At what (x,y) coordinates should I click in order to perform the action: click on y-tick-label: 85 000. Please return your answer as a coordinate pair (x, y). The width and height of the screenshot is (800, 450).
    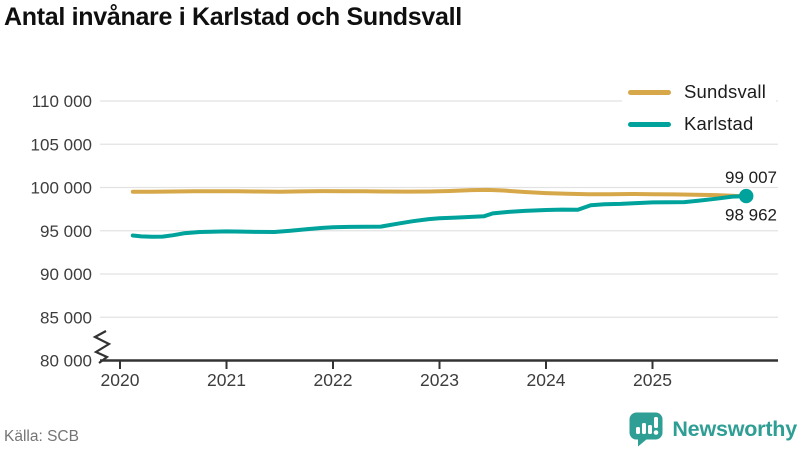
    Looking at the image, I should click on (66, 317).